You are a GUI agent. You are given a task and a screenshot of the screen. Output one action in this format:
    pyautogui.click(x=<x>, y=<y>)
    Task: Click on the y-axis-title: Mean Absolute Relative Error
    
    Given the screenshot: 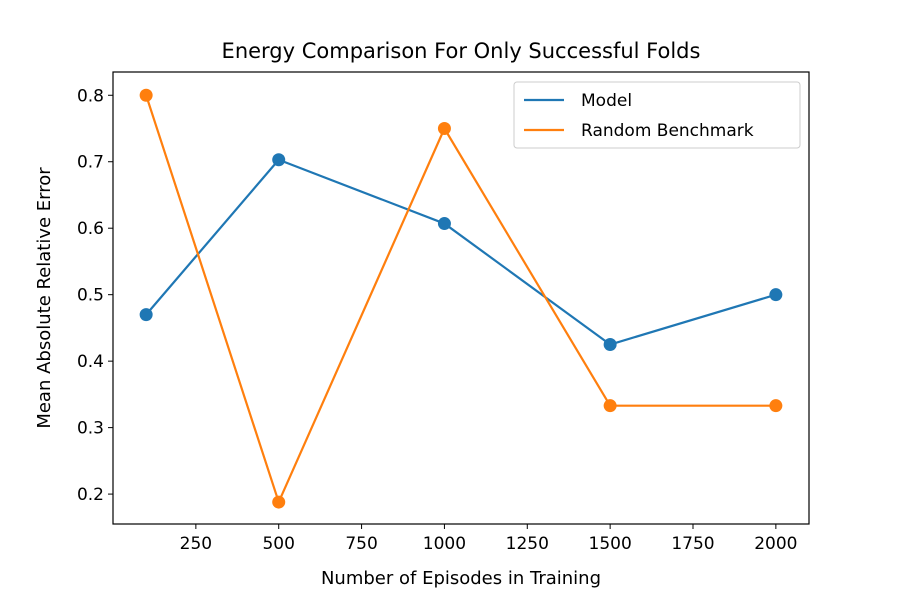 What is the action you would take?
    pyautogui.click(x=44, y=298)
    